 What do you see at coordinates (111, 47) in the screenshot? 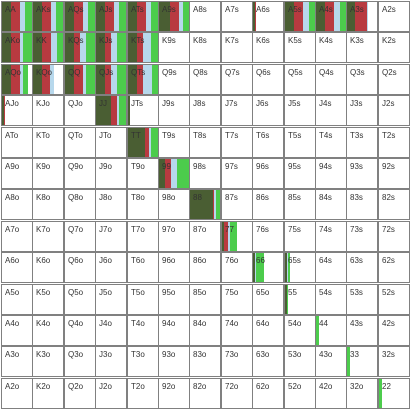
I see `hand-cell-KJs: KJs` at bounding box center [111, 47].